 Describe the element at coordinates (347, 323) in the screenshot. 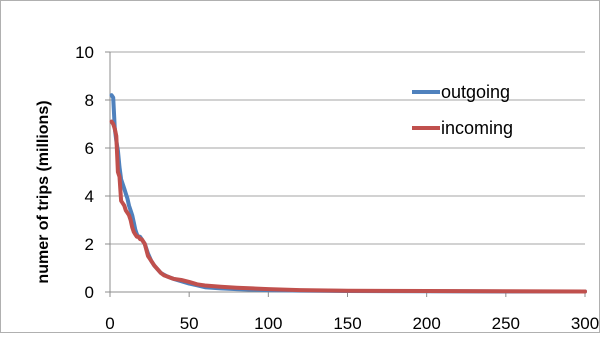

I see `x-tick-label: 150` at that location.